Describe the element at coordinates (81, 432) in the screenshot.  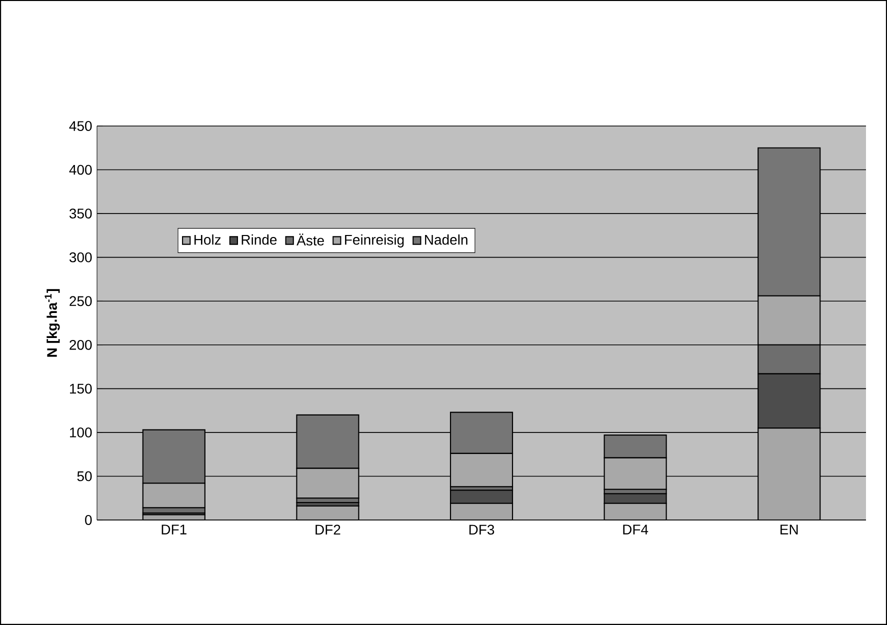
I see `y-tick-label: 100` at that location.